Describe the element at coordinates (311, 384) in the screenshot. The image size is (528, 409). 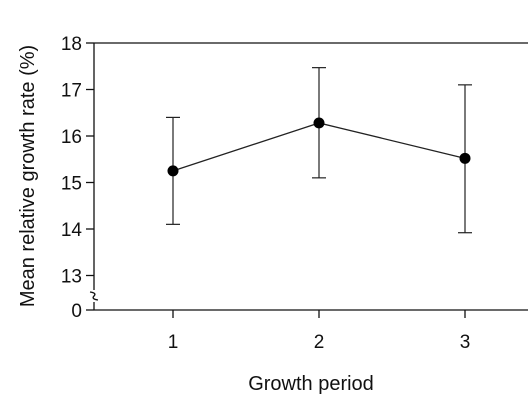
I see `x-axis-title: Growth period` at that location.